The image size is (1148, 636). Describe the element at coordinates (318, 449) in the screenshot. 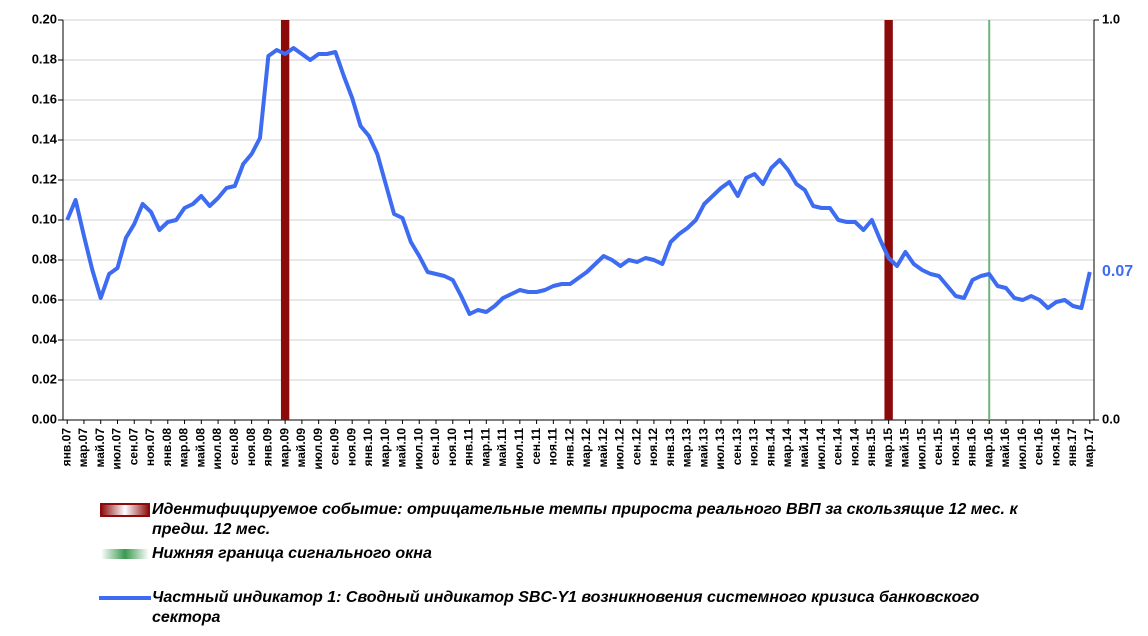

I see `x-tick-label: июл.09` at that location.